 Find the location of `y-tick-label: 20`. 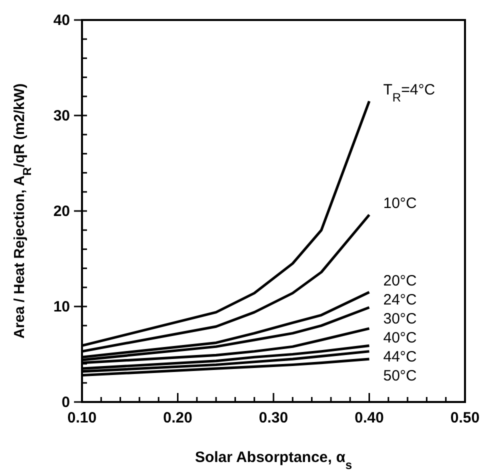

y-tick-label: 20 is located at coordinates (61, 211).